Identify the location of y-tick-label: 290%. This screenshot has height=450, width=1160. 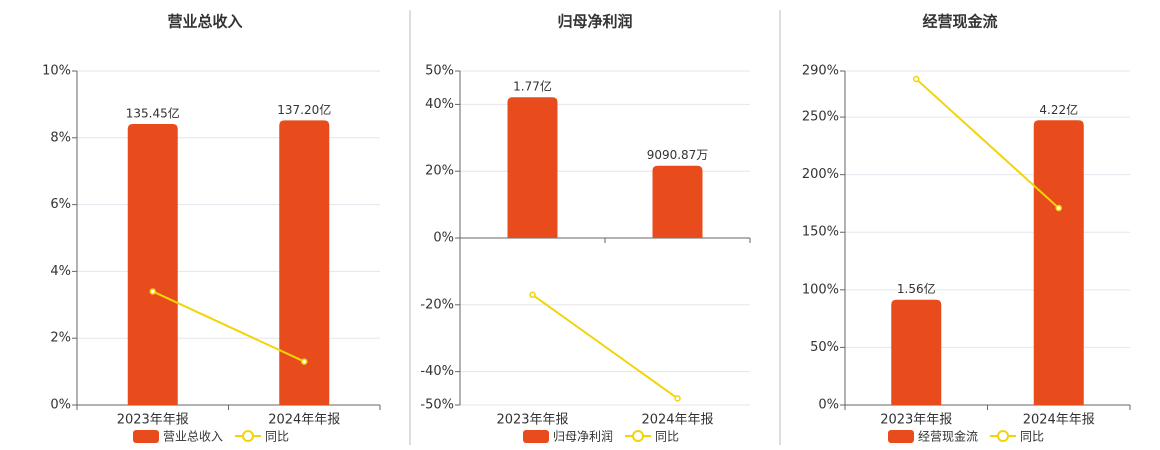
(820, 71).